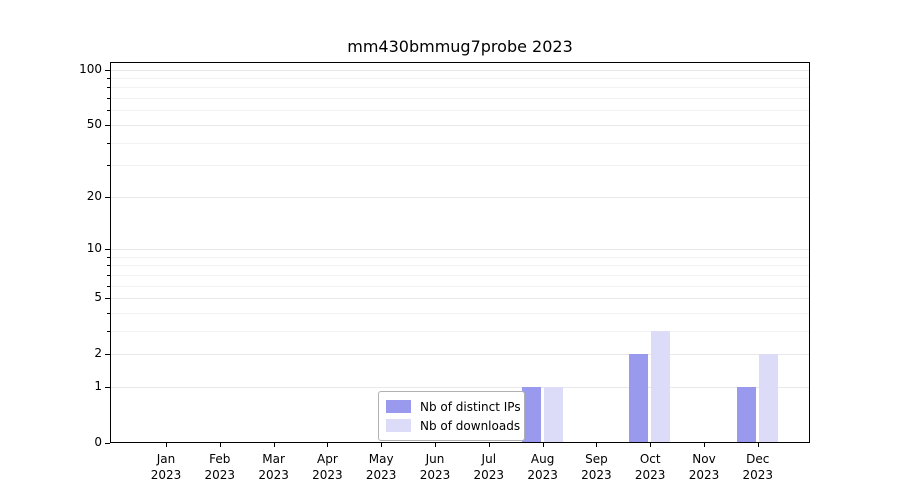  What do you see at coordinates (273, 467) in the screenshot?
I see `x-tick-label: Mar 2023` at bounding box center [273, 467].